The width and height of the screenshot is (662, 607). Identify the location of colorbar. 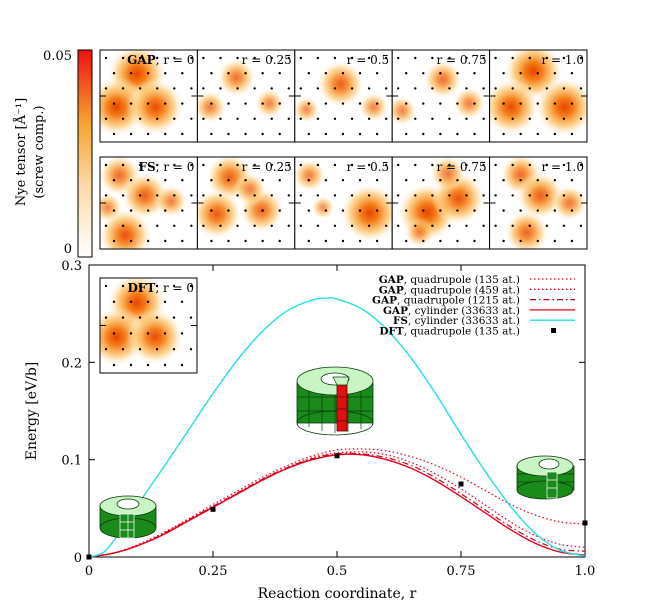
(85, 153).